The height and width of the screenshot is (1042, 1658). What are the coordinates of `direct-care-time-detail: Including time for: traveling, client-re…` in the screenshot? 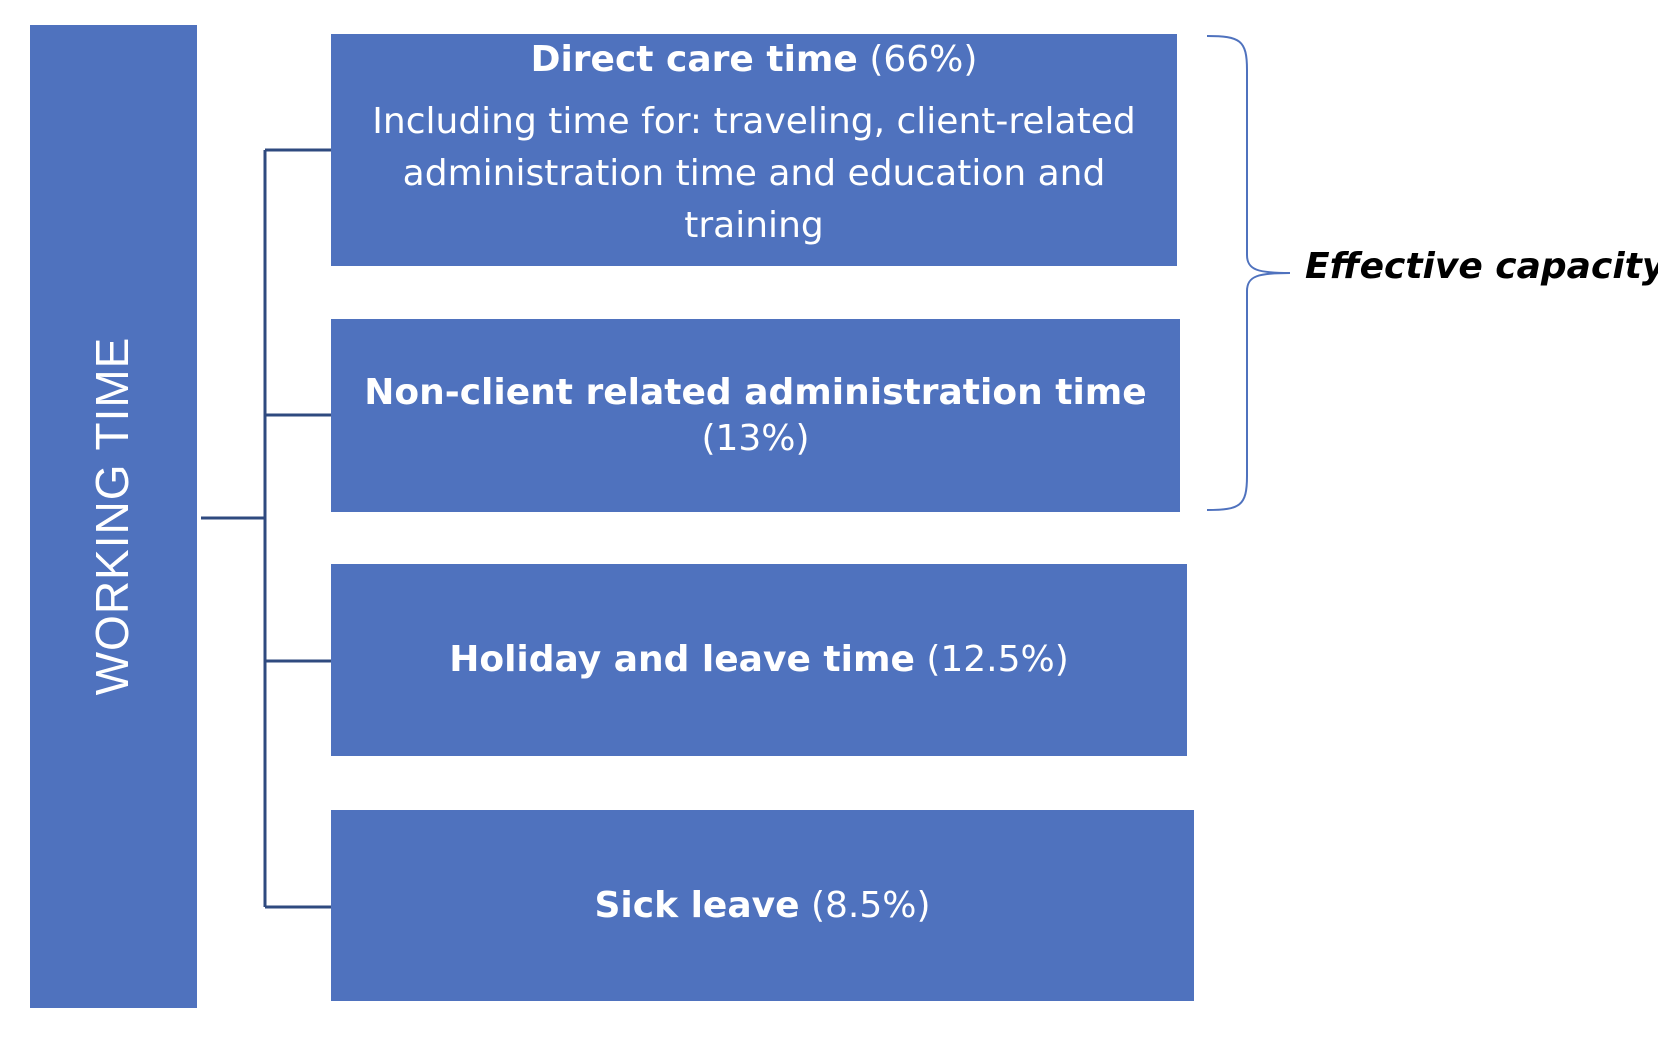 It's located at (754, 173).